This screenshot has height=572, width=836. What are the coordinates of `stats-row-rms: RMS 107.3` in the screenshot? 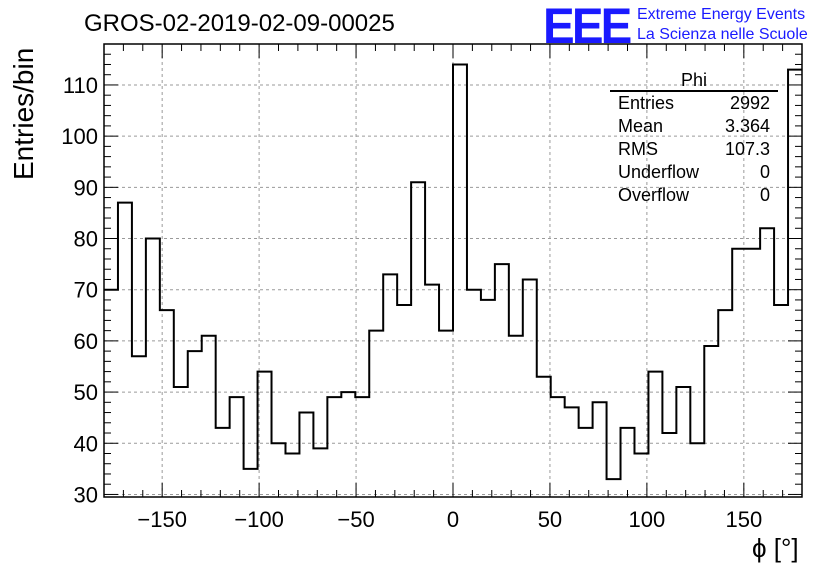 It's located at (694, 150).